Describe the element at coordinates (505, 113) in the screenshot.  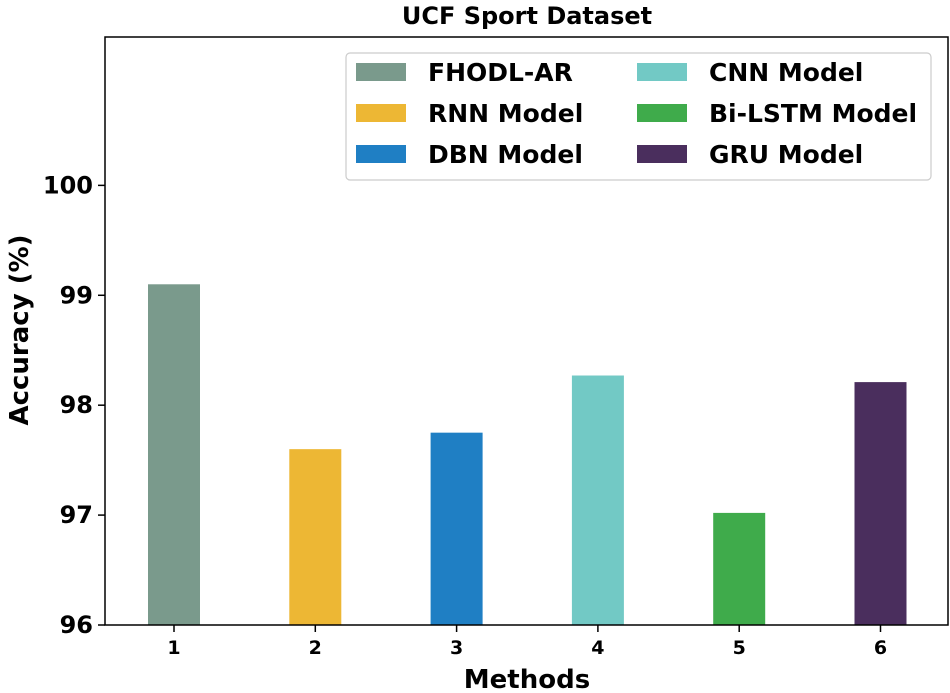
I see `legend-label-2: RNN Model` at that location.